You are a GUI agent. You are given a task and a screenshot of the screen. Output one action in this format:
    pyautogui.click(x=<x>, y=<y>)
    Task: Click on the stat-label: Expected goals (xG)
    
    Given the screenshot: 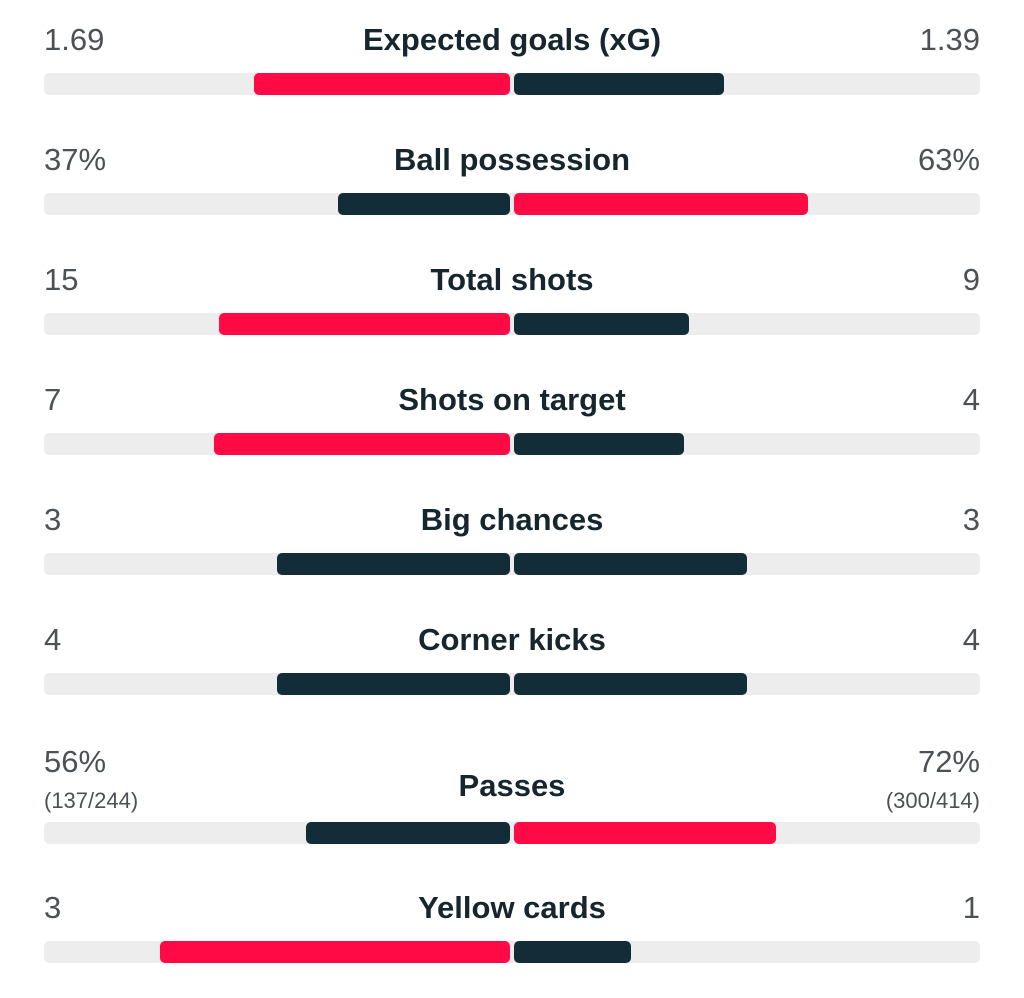 What is the action you would take?
    pyautogui.click(x=512, y=39)
    